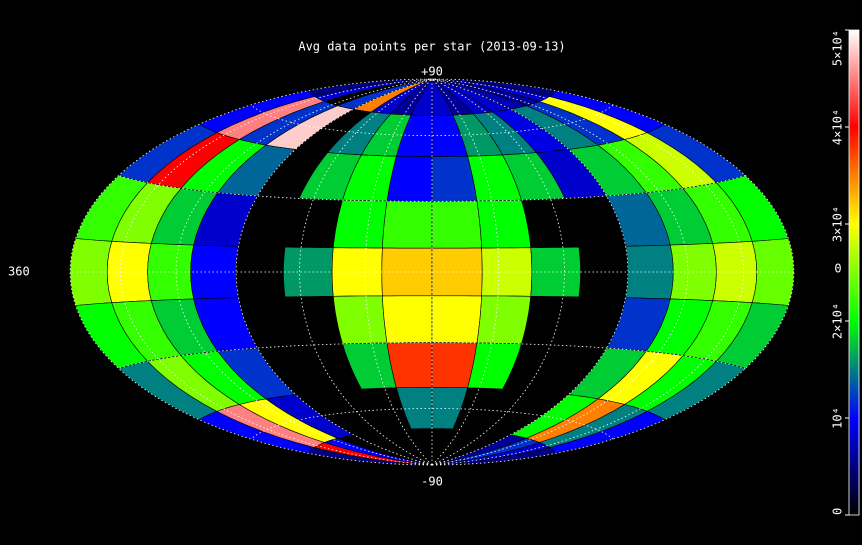 The height and width of the screenshot is (545, 862). What do you see at coordinates (432, 72) in the screenshot?
I see `lat-label: +90` at bounding box center [432, 72].